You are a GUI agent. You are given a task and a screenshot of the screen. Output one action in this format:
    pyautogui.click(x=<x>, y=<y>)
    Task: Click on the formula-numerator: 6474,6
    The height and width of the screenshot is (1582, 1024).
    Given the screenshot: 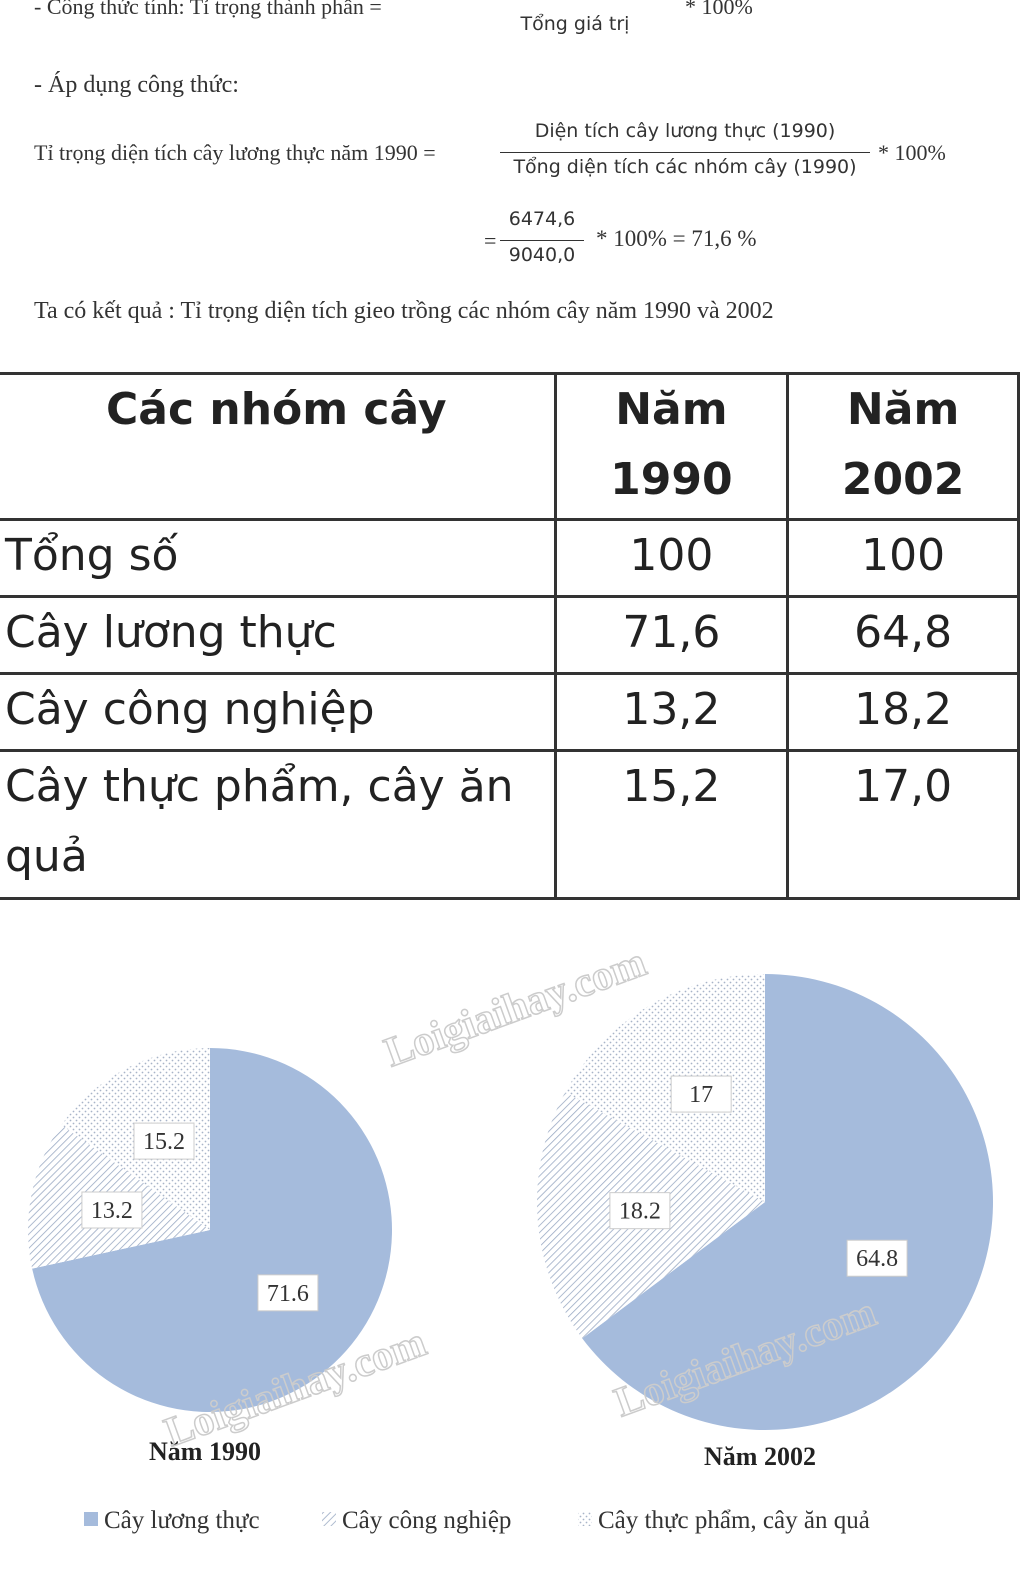 What is the action you would take?
    pyautogui.click(x=542, y=219)
    